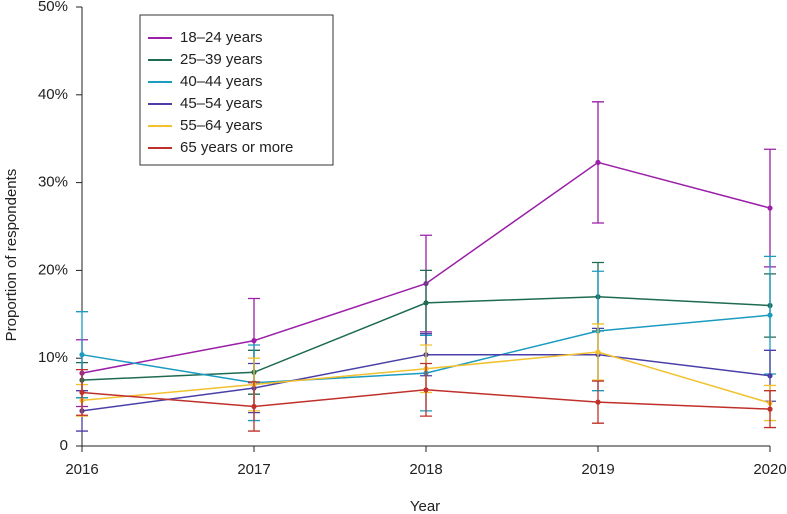 Image resolution: width=787 pixels, height=514 pixels. I want to click on legend-label: 25–39 years, so click(221, 59).